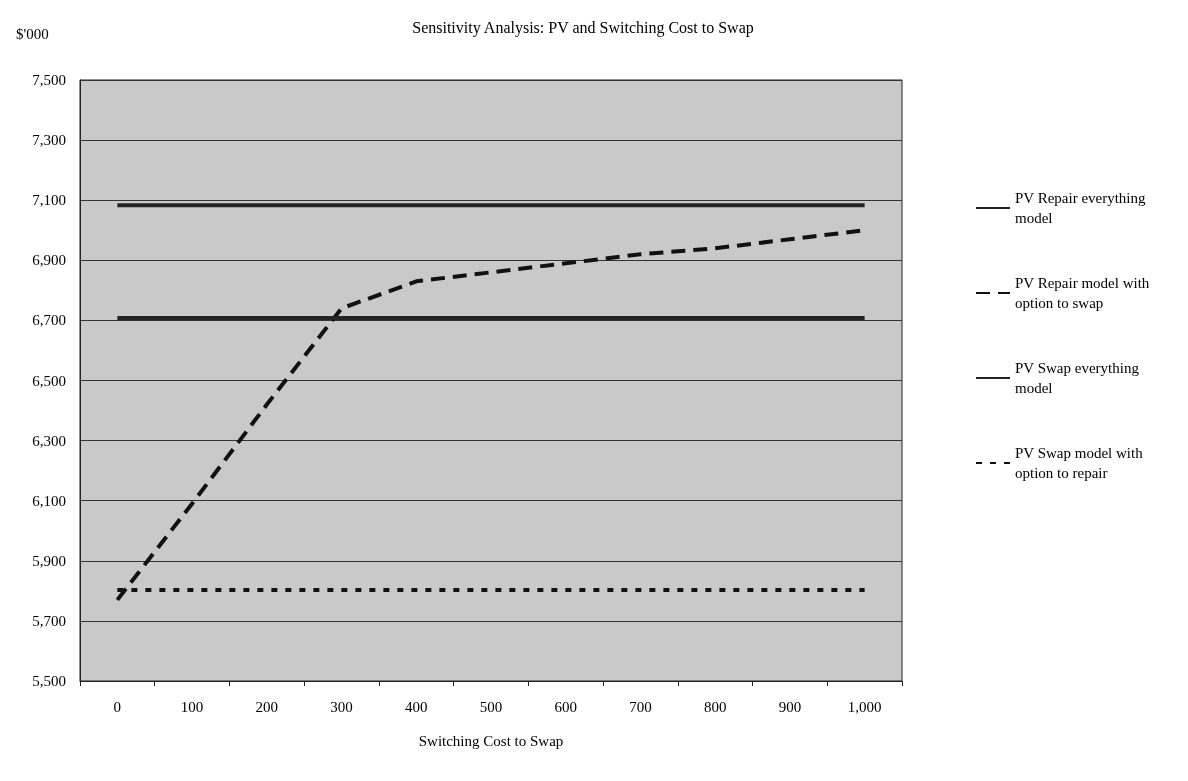 The image size is (1188, 781). What do you see at coordinates (49, 440) in the screenshot?
I see `y-tick-label: 6,300` at bounding box center [49, 440].